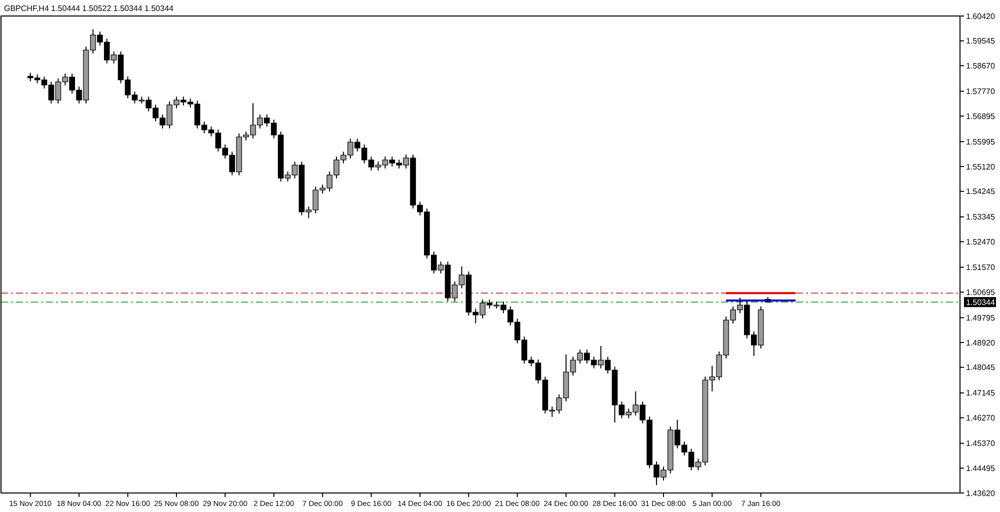  I want to click on y-tick-label: 1.54245, so click(981, 191).